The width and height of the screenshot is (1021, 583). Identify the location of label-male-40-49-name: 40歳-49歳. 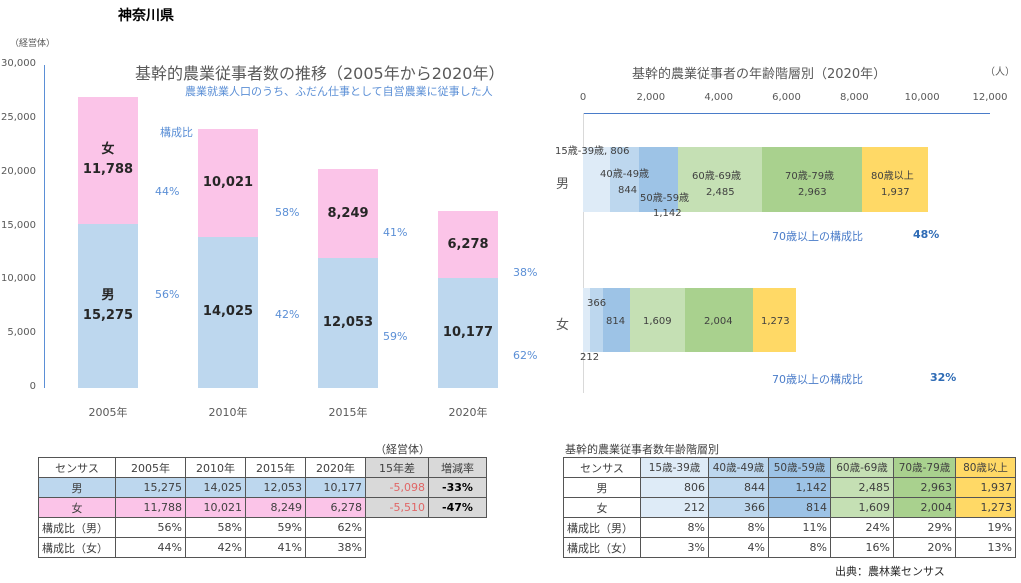
(625, 174).